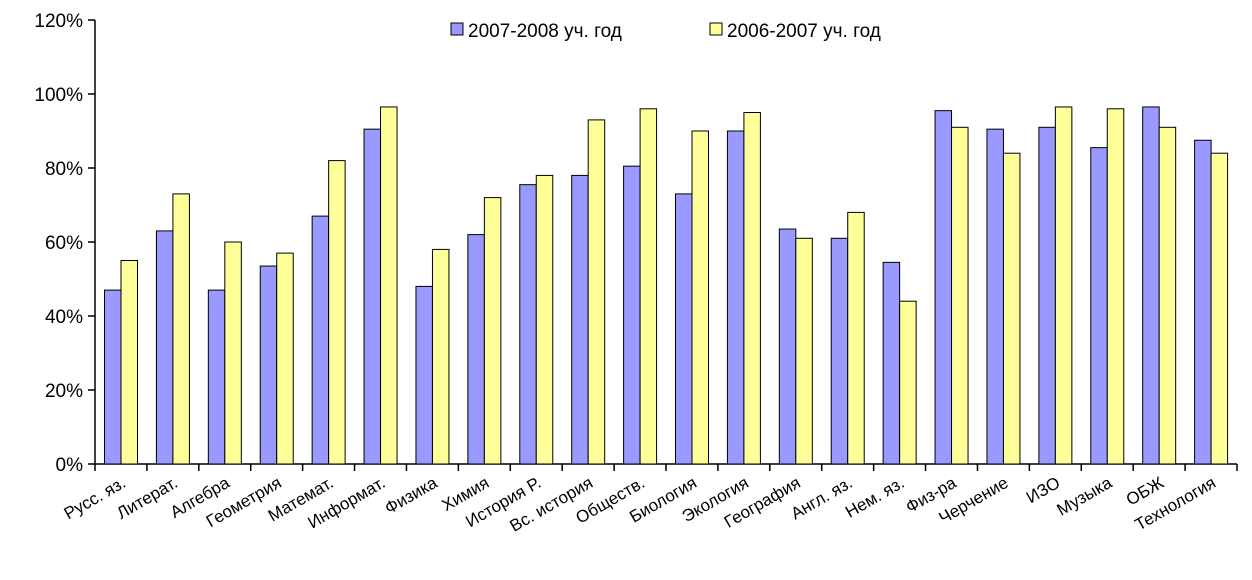  Describe the element at coordinates (58, 95) in the screenshot. I see `y-tick-label: 100%` at that location.